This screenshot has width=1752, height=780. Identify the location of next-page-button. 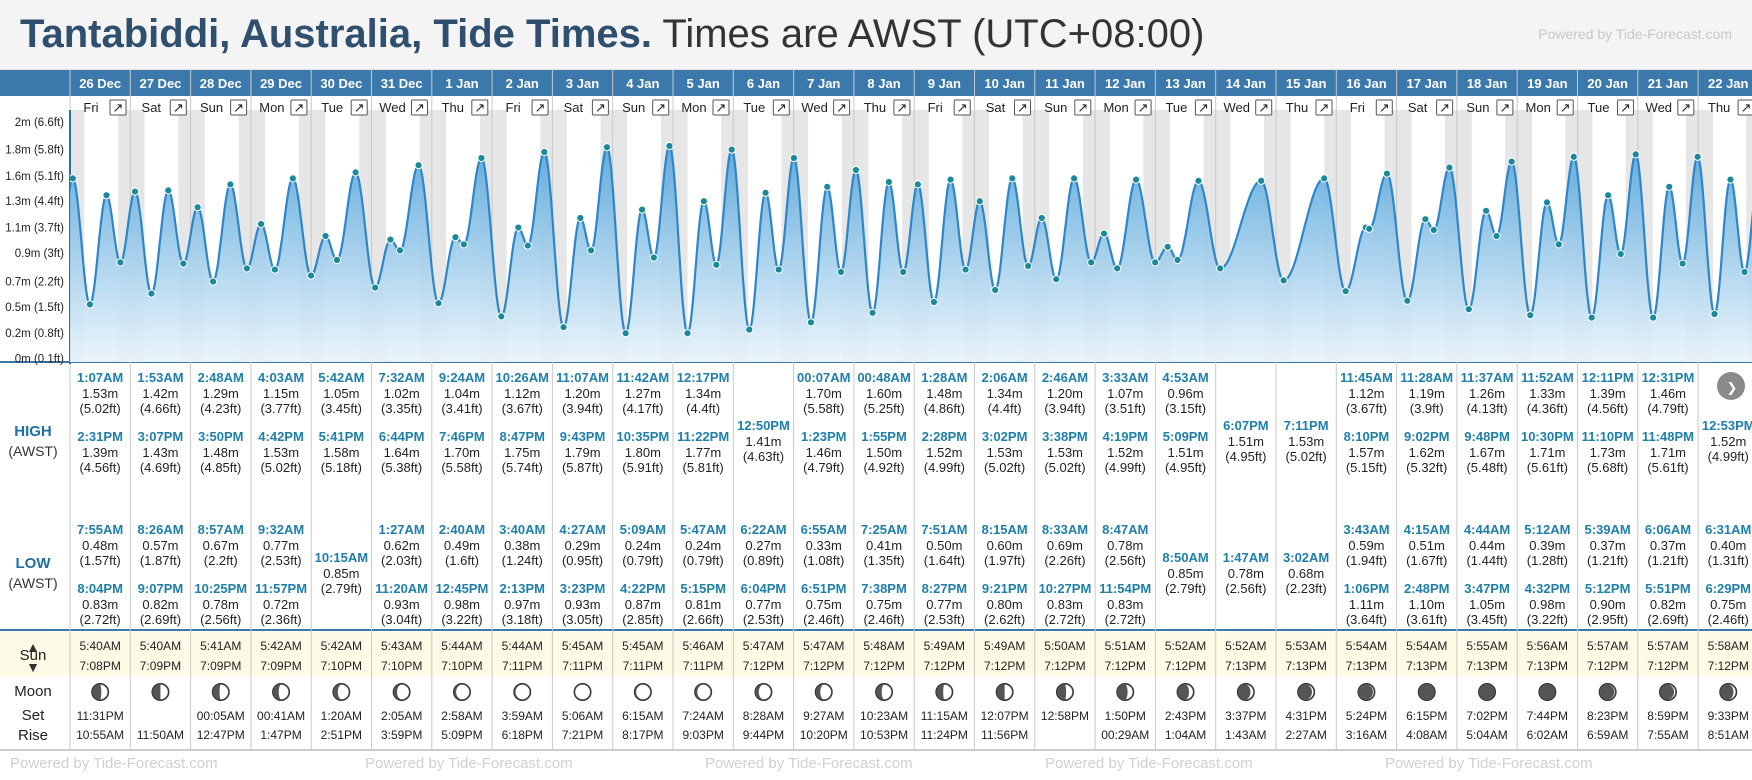
(1731, 386).